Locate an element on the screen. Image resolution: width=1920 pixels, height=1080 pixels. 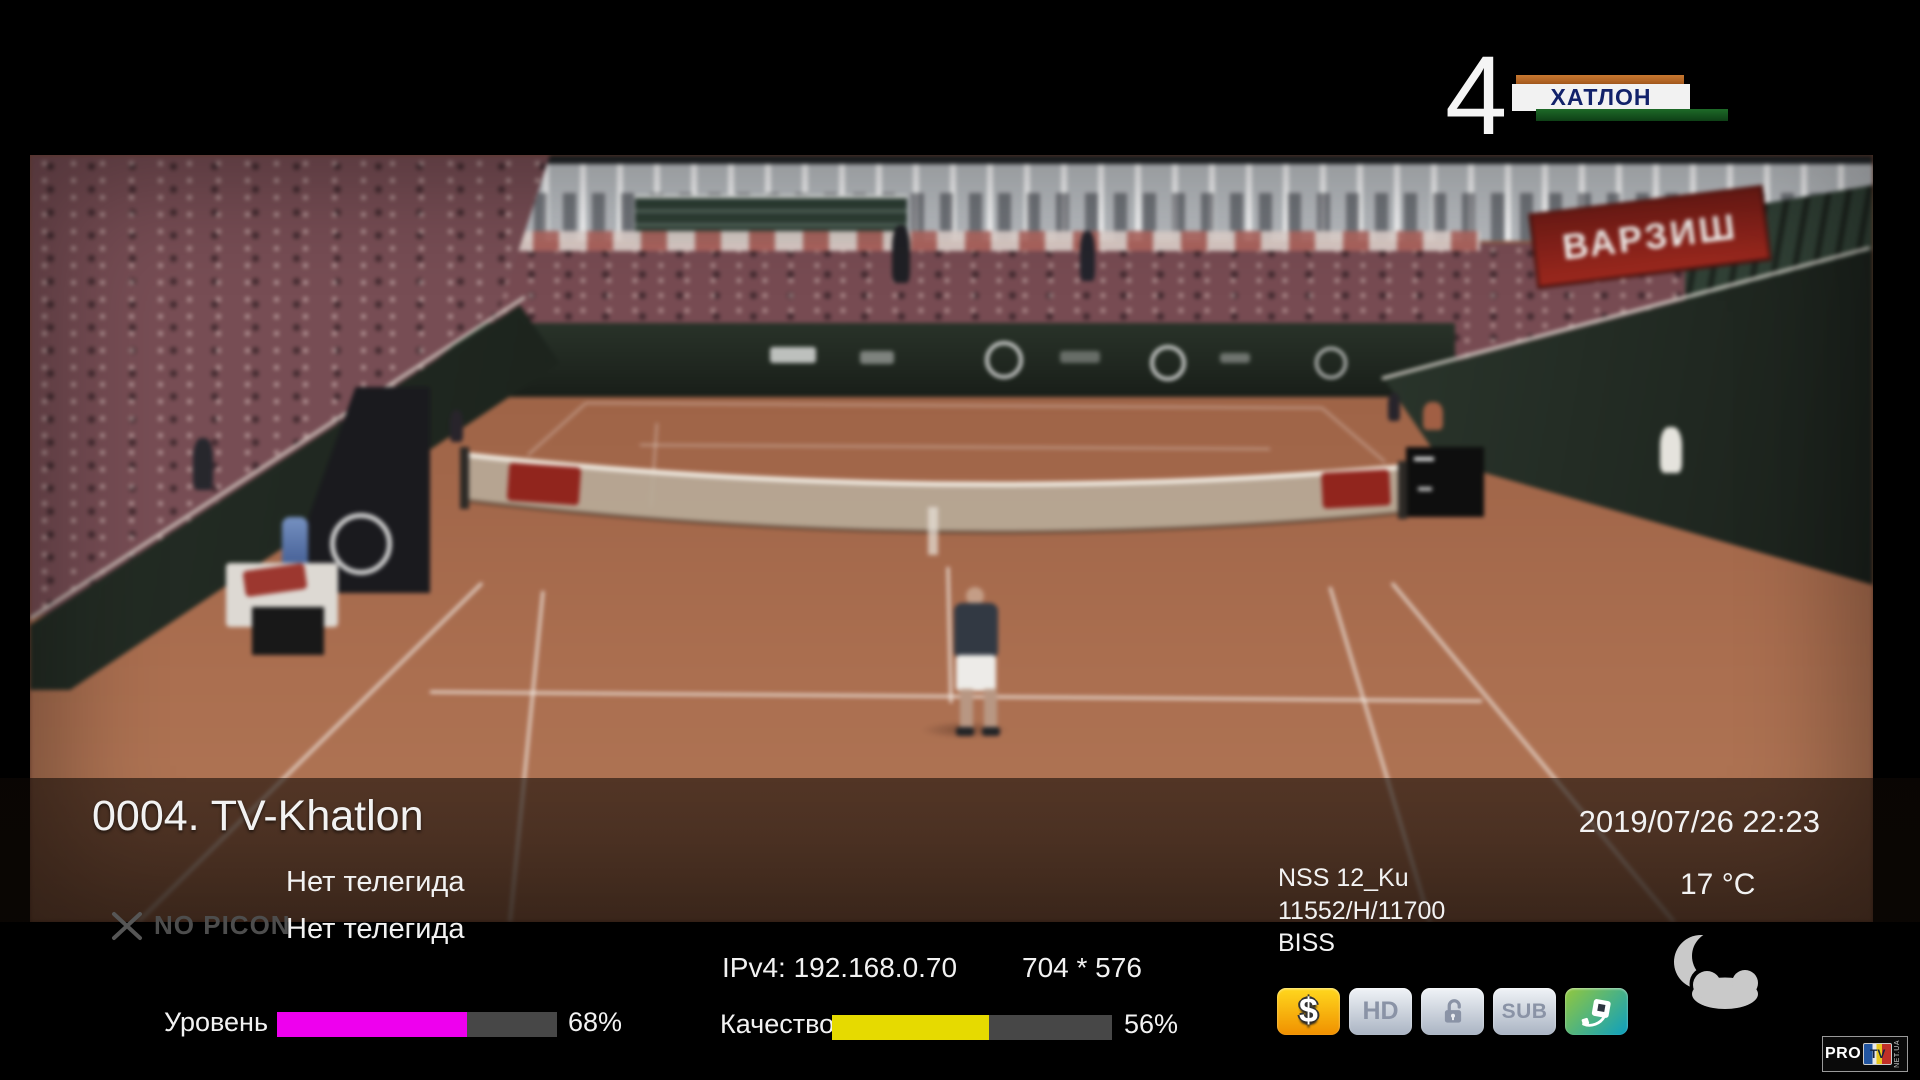
logo-stripe-bottom is located at coordinates (1632, 115).